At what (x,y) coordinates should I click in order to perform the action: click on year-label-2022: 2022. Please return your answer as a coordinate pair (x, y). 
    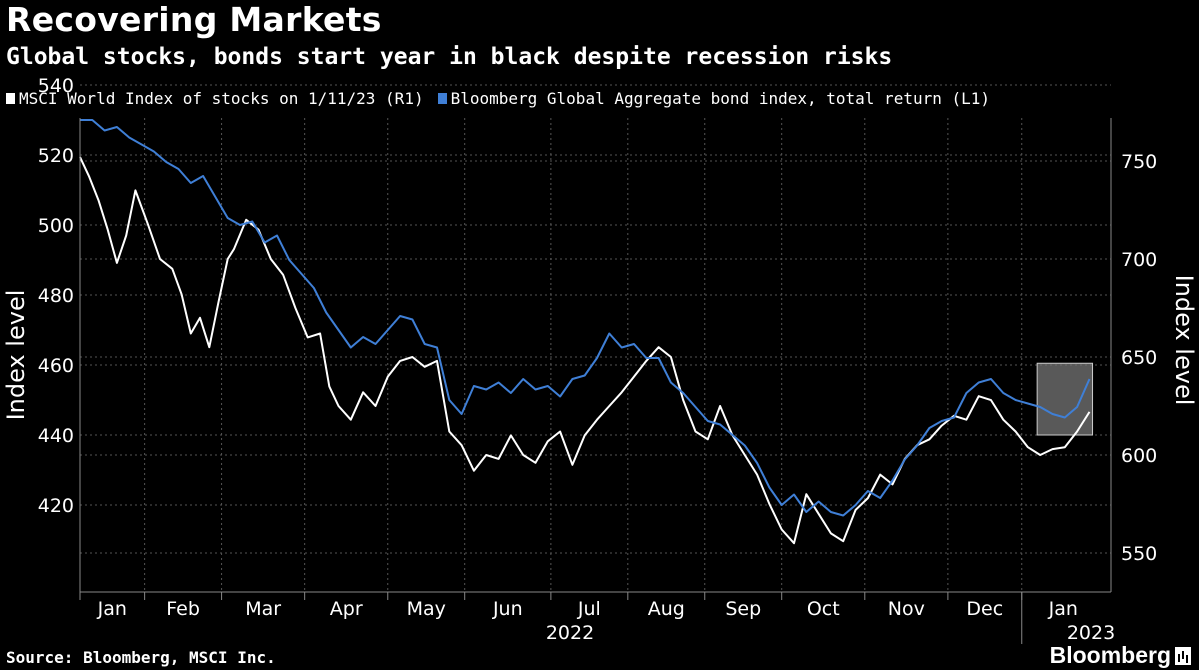
    Looking at the image, I should click on (570, 633).